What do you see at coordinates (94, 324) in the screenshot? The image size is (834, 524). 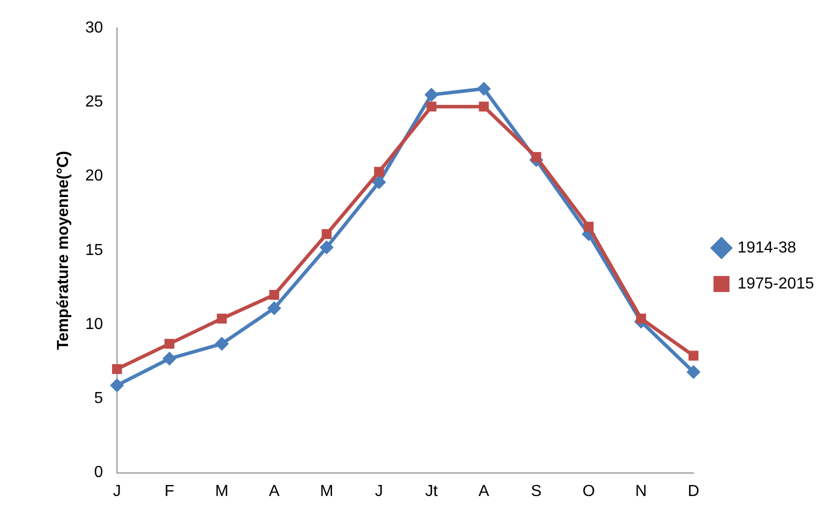 I see `y-tick-label: 10` at bounding box center [94, 324].